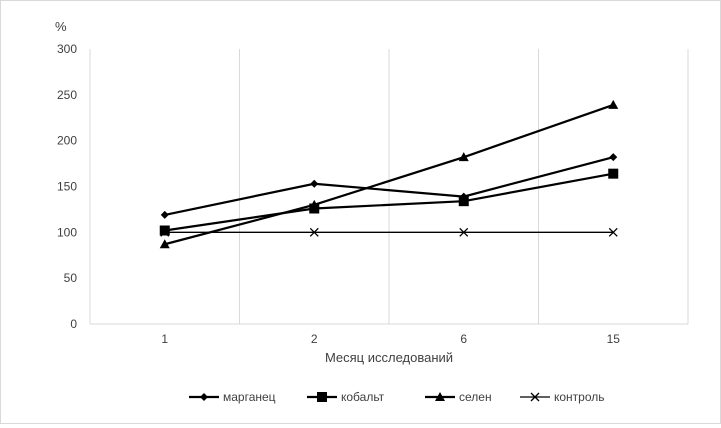 The image size is (721, 428). Describe the element at coordinates (67, 95) in the screenshot. I see `y-tick-label: 250` at that location.